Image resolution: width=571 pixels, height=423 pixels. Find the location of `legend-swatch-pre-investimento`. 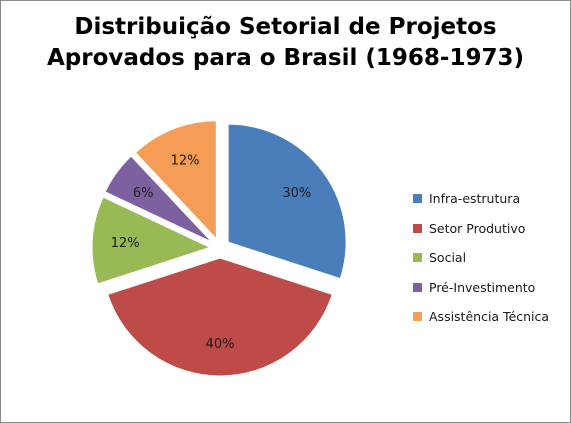

legend-swatch-pre-investimento is located at coordinates (417, 287).